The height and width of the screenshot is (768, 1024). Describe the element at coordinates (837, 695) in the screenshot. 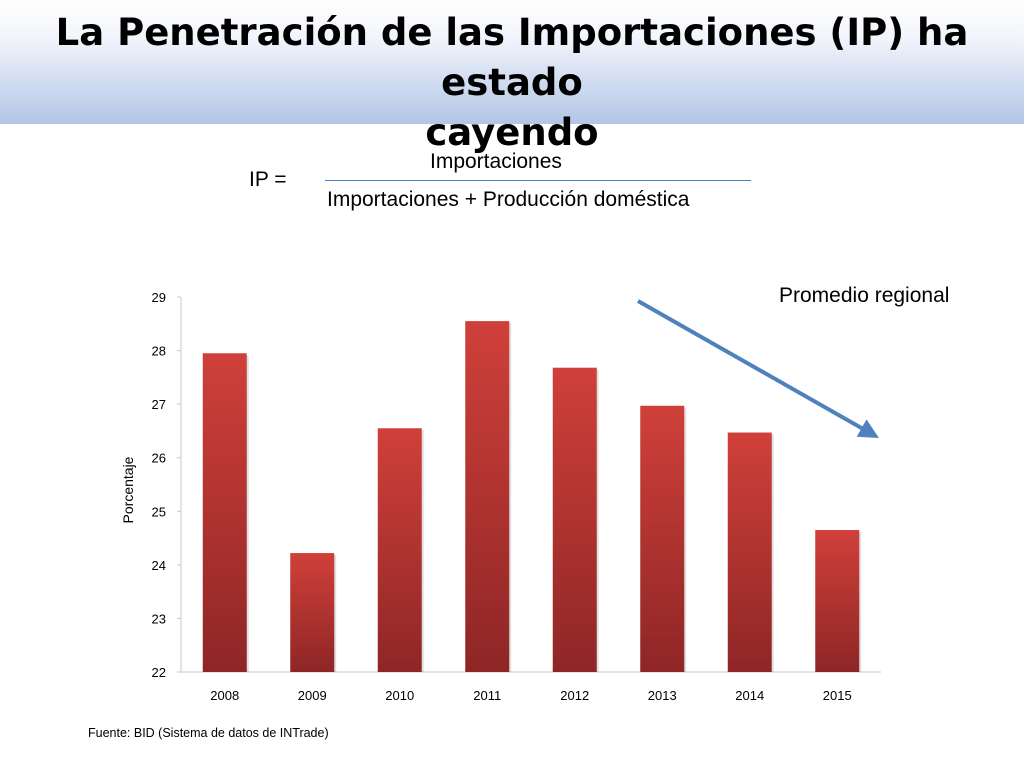

I see `x-tick-label: 2015` at that location.